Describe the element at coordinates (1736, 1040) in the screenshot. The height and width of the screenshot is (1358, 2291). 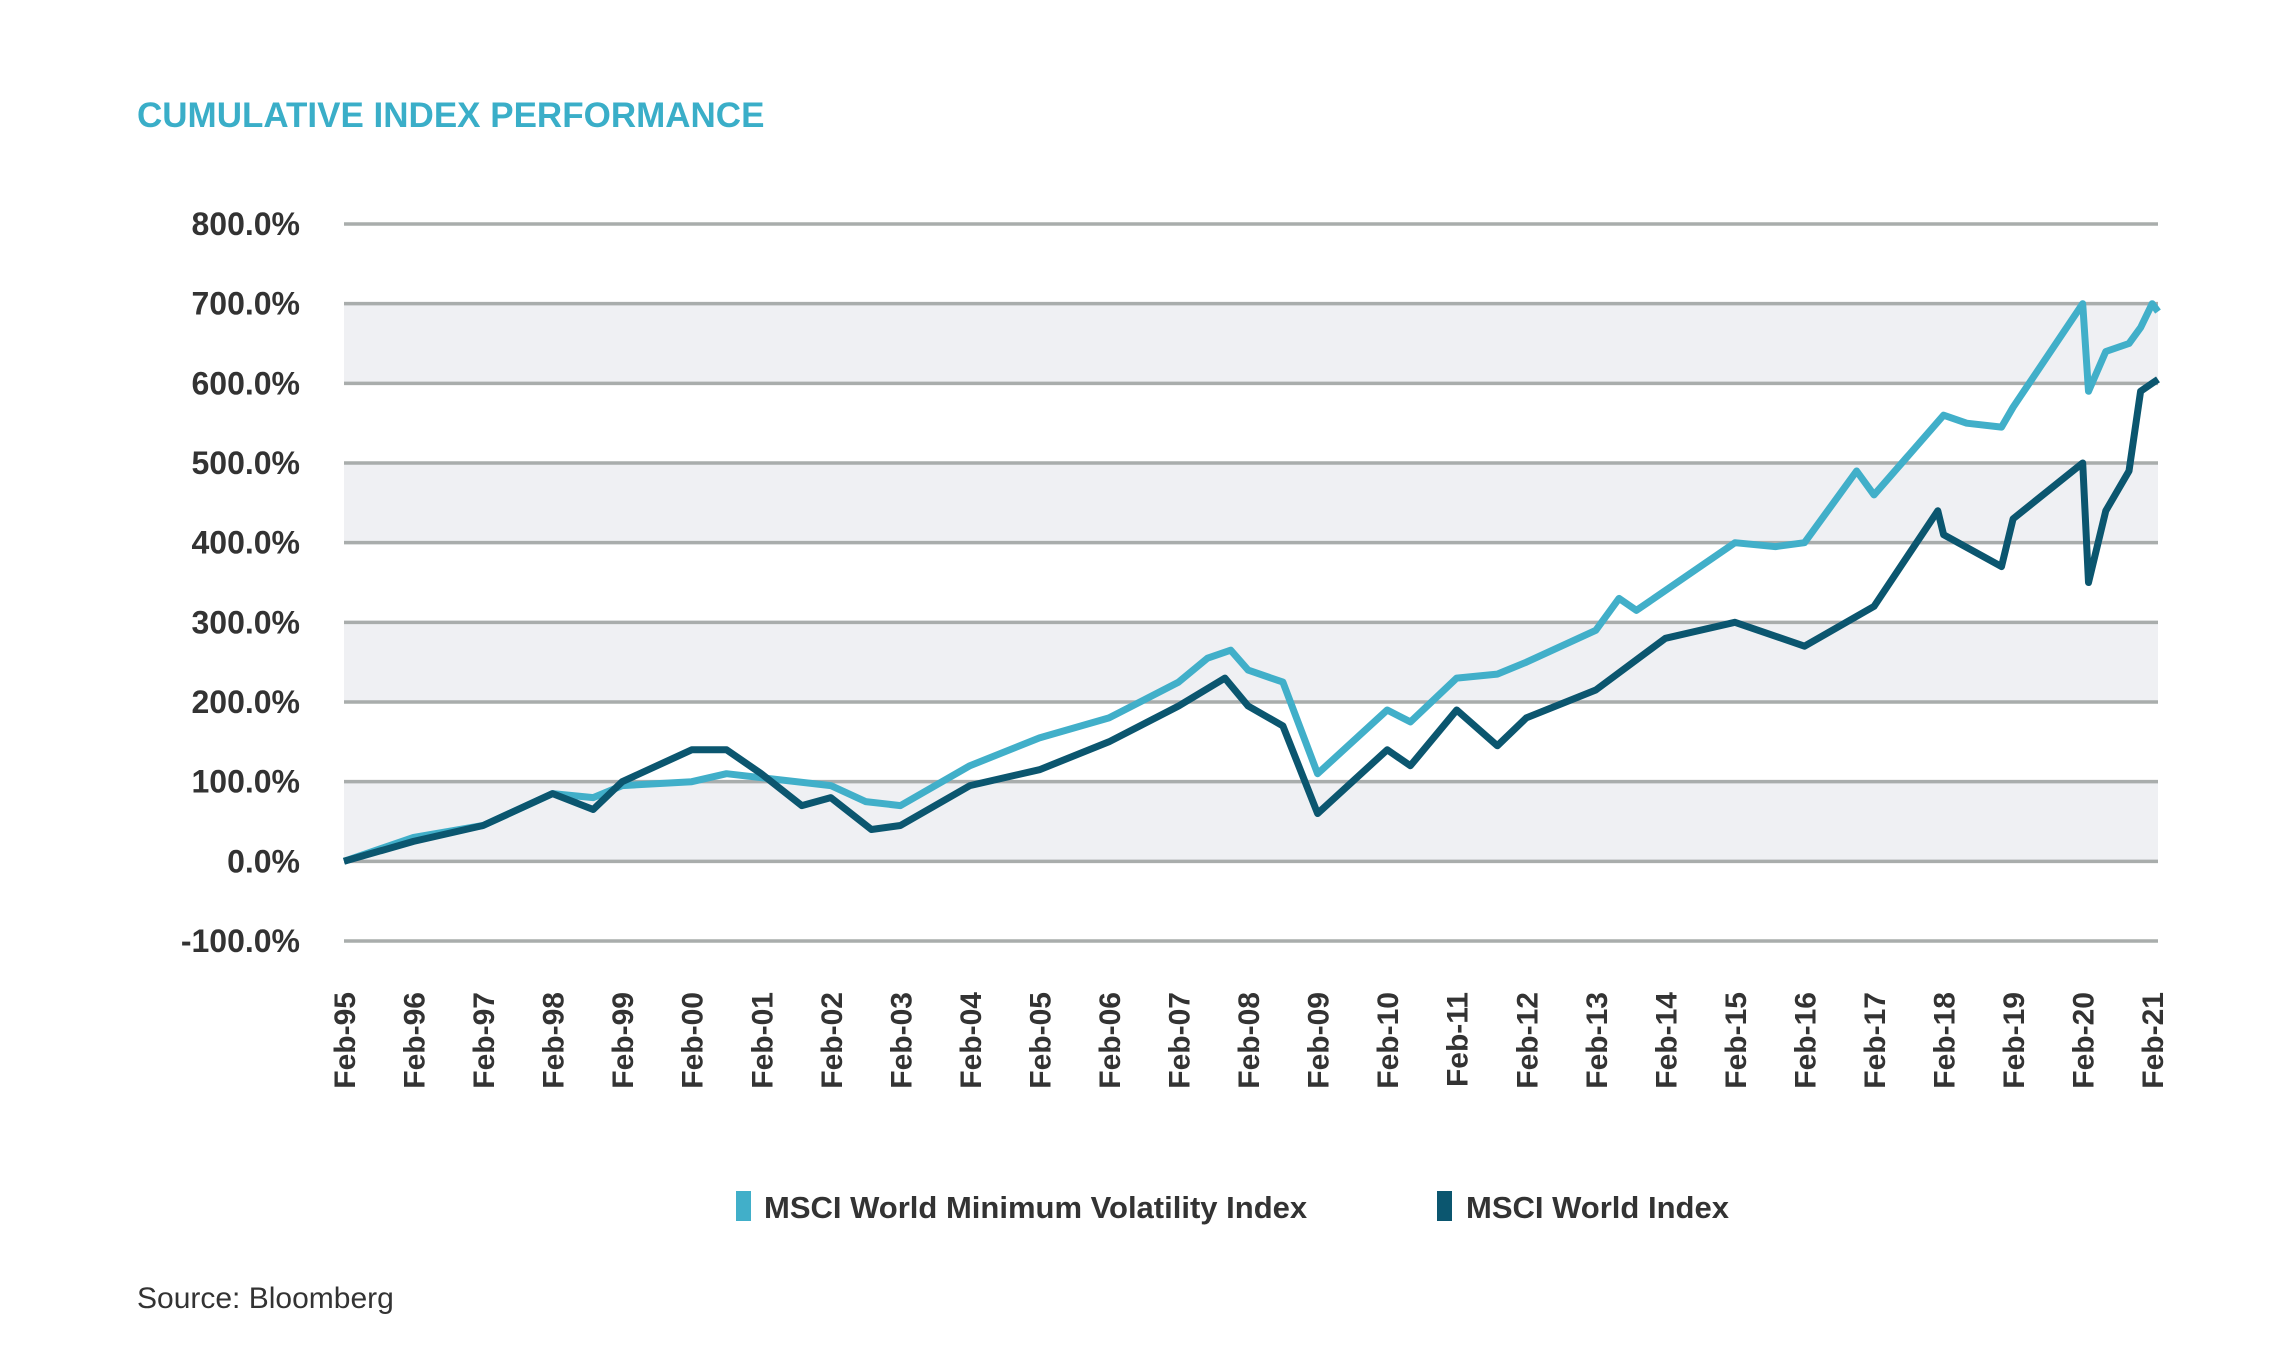
I see `x-tick-label: Feb-15` at that location.